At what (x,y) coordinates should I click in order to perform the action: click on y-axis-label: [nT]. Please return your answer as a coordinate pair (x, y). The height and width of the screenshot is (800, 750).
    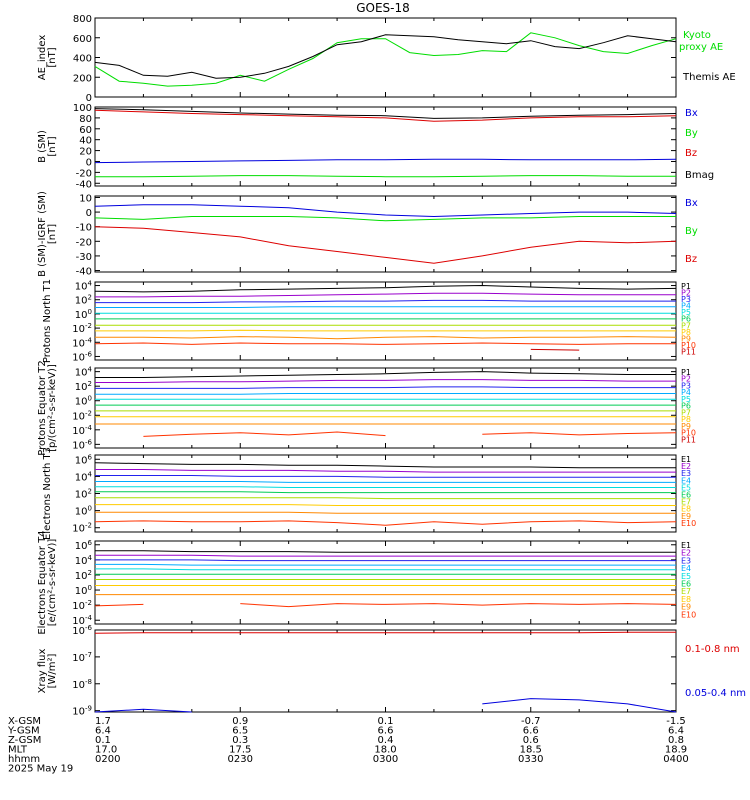
    Looking at the image, I should click on (52, 234).